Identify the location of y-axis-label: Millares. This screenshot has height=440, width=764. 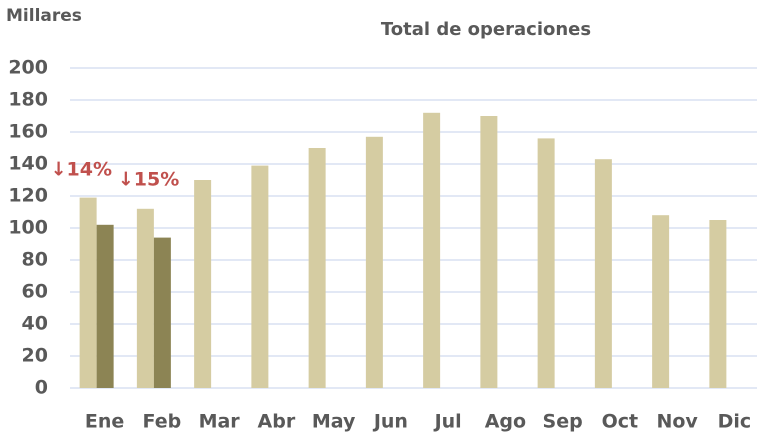
(44, 16).